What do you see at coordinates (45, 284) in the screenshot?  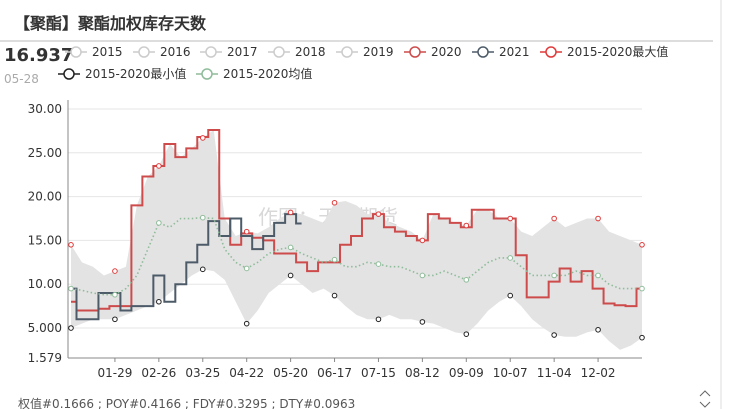 I see `y-tick-label: 10.00` at bounding box center [45, 284].